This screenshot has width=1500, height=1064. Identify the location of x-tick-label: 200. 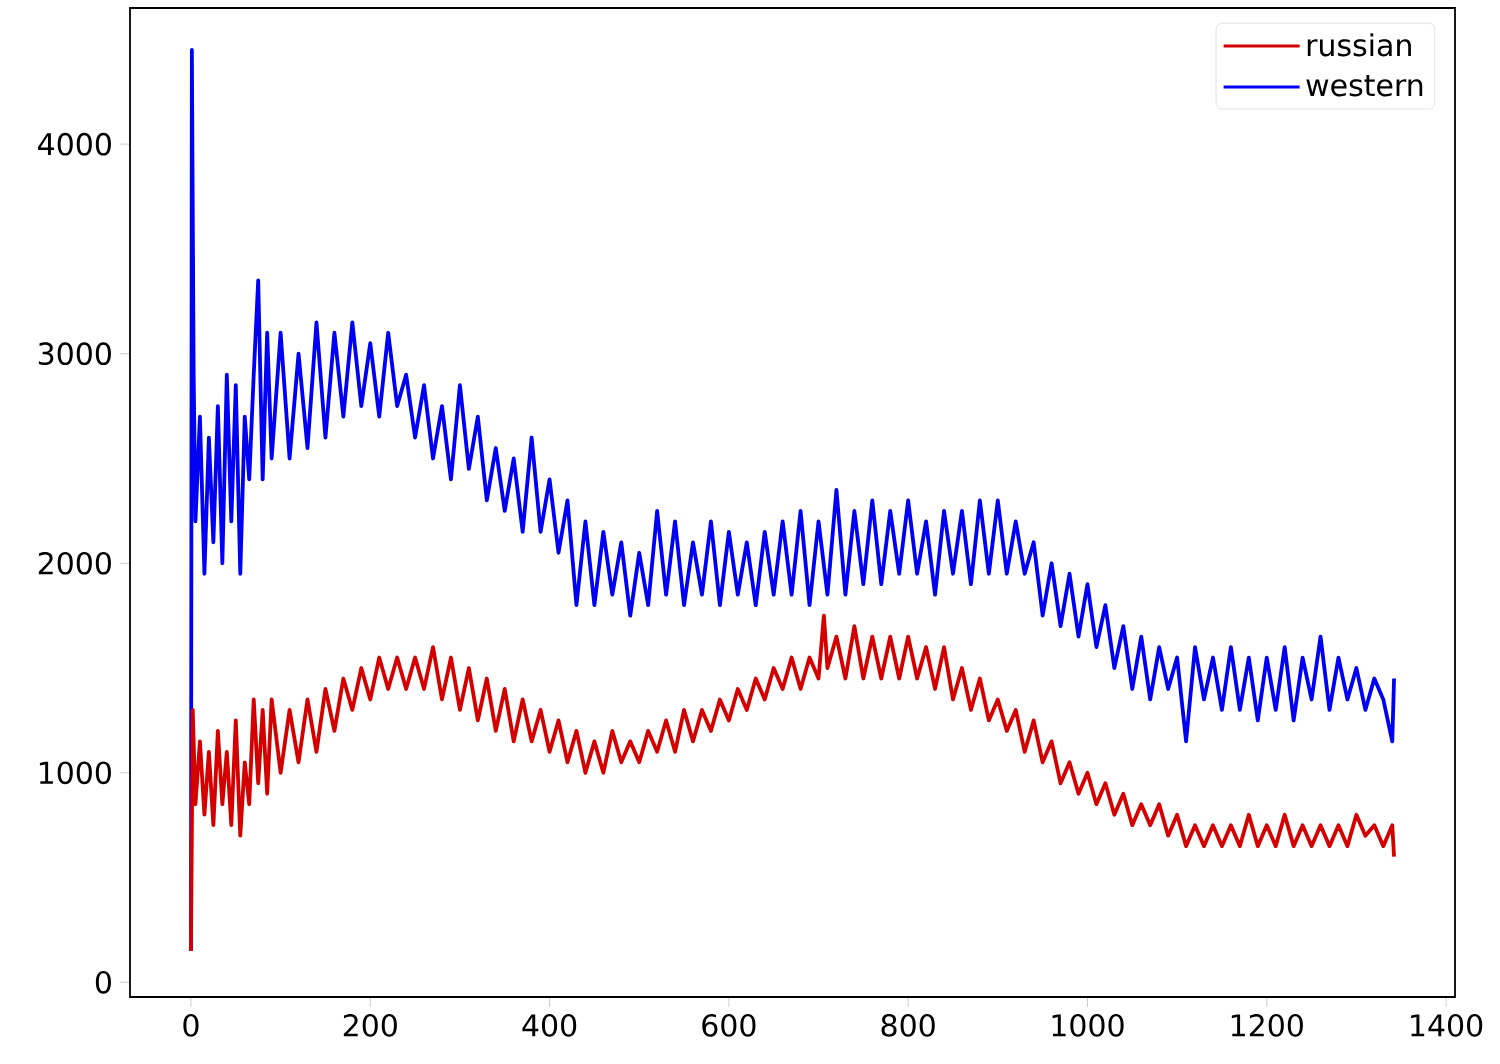
(370, 1025).